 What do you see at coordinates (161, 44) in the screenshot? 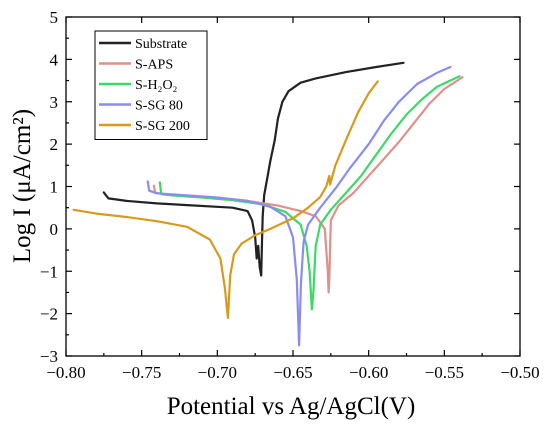
I see `legend-label: Substrate` at bounding box center [161, 44].